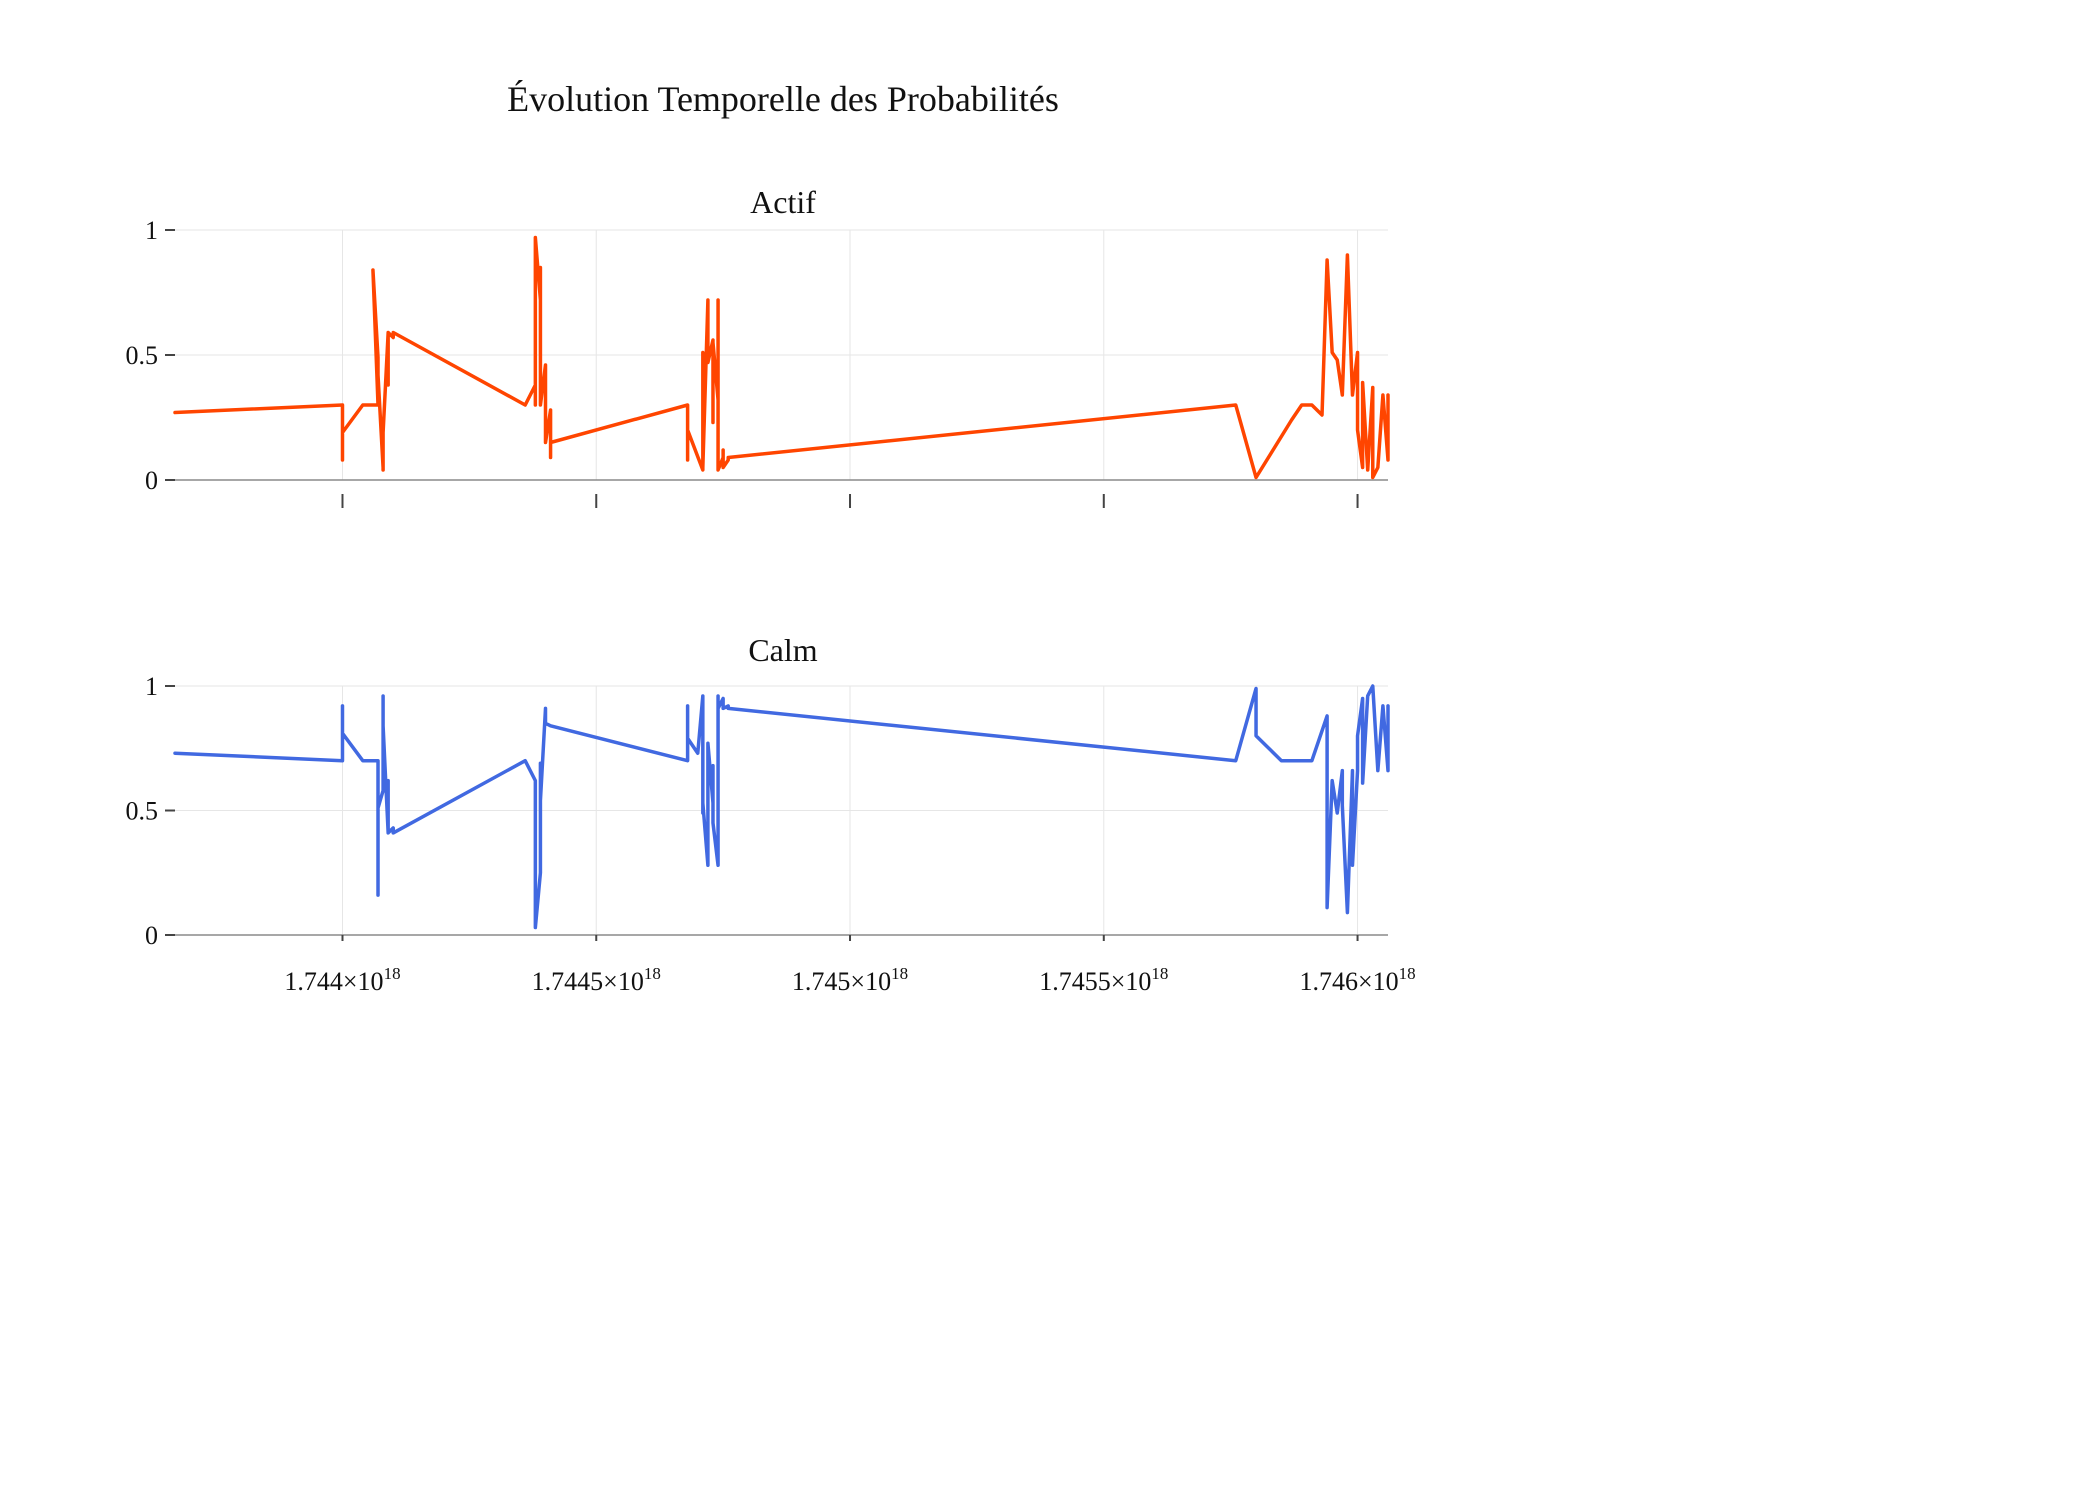  I want to click on panel-title: Calm, so click(782, 650).